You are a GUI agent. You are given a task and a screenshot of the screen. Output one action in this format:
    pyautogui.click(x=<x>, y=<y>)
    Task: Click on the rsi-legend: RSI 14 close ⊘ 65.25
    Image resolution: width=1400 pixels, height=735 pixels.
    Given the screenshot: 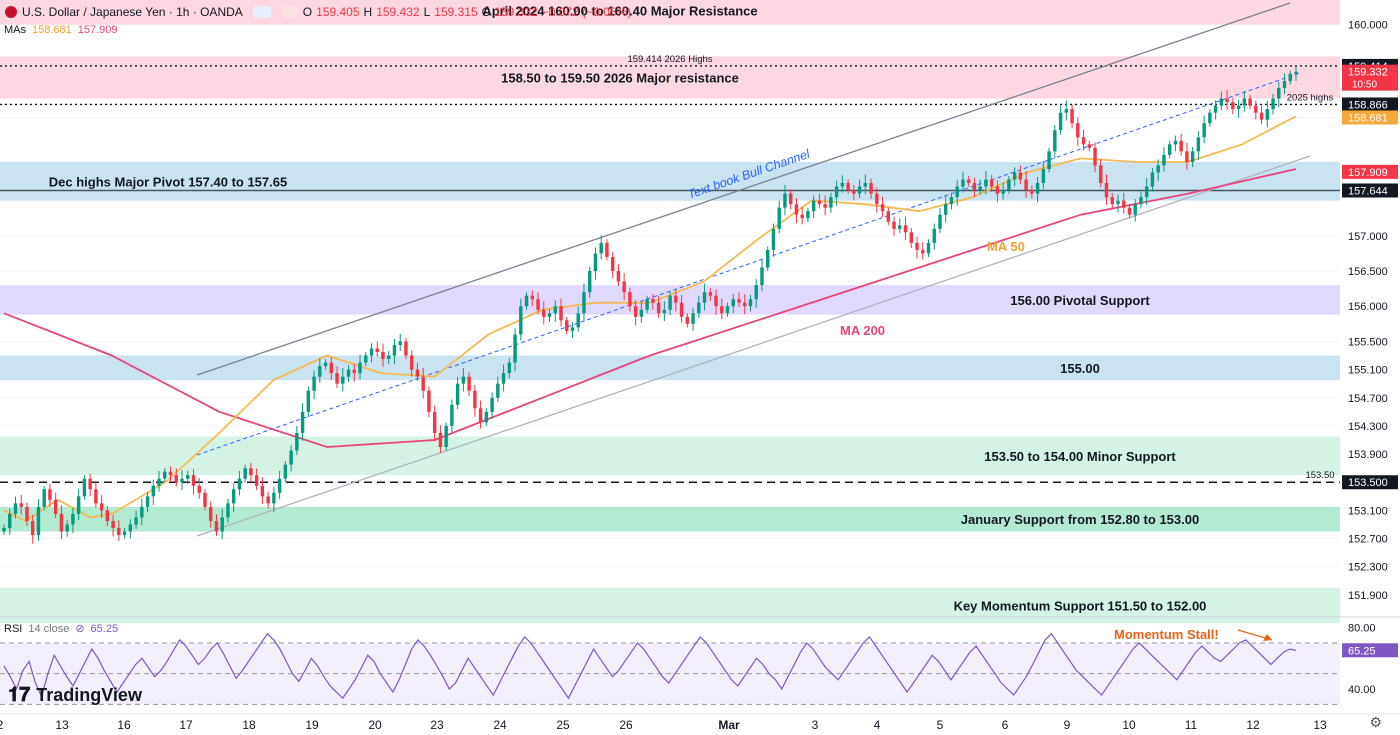 What is the action you would take?
    pyautogui.click(x=61, y=629)
    